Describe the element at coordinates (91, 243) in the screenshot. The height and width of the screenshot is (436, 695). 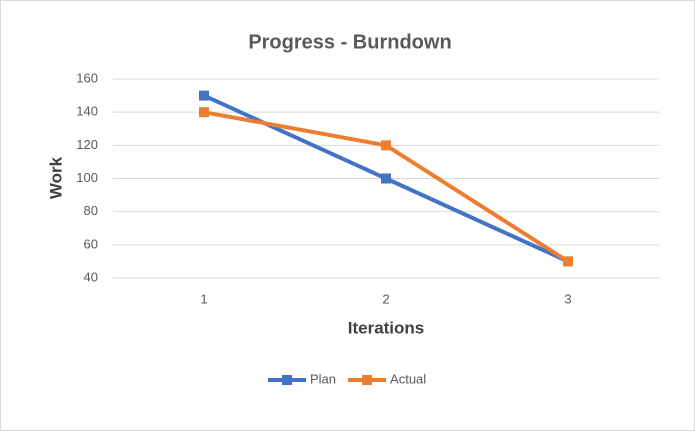
I see `y-tick-label: 60` at that location.